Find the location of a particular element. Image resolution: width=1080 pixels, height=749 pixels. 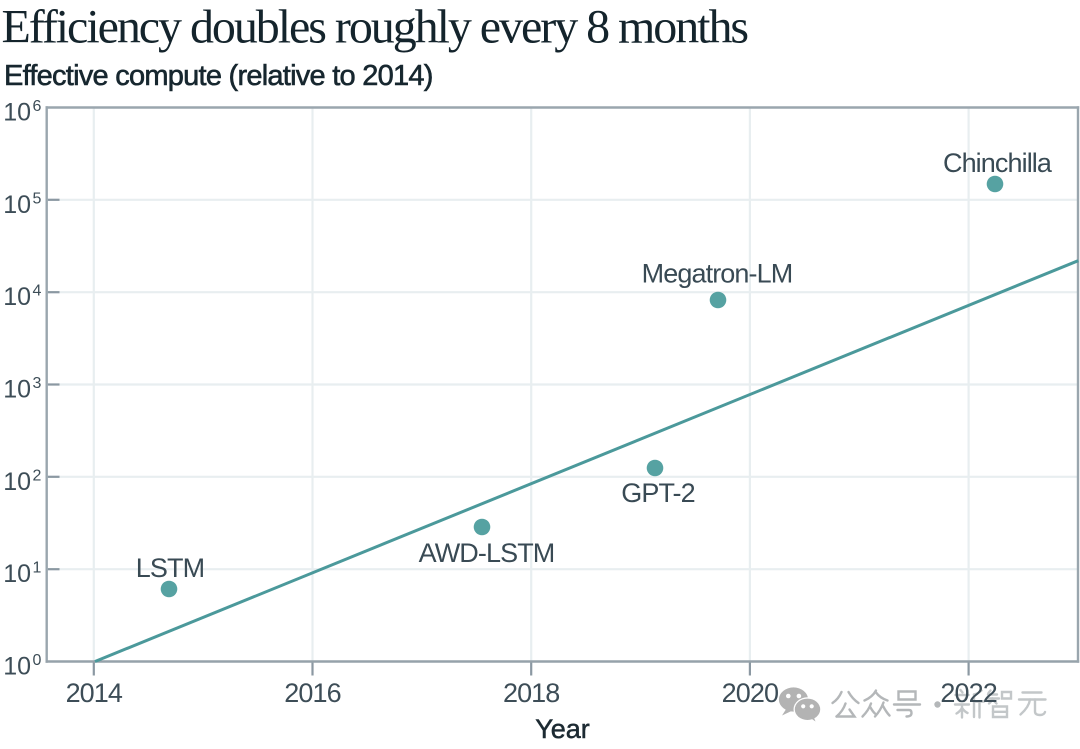

svg-text: 0 is located at coordinates (37, 660).